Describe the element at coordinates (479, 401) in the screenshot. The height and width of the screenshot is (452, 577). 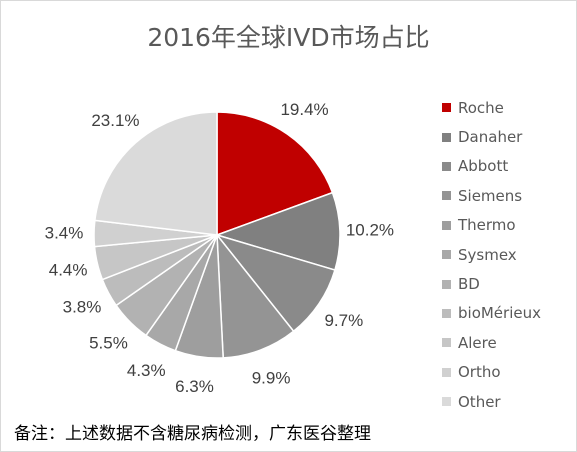
I see `legend-label: Other` at that location.